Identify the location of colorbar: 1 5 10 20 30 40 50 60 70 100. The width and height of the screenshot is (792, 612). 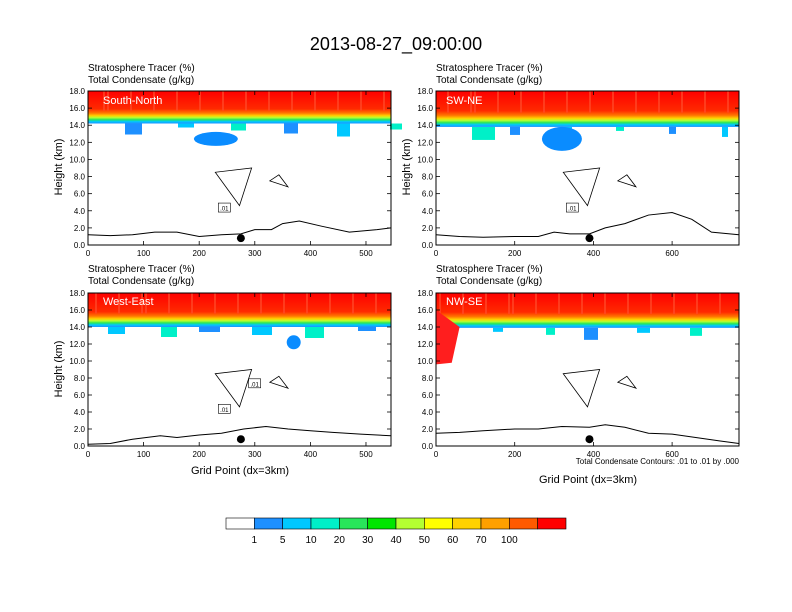
(396, 531).